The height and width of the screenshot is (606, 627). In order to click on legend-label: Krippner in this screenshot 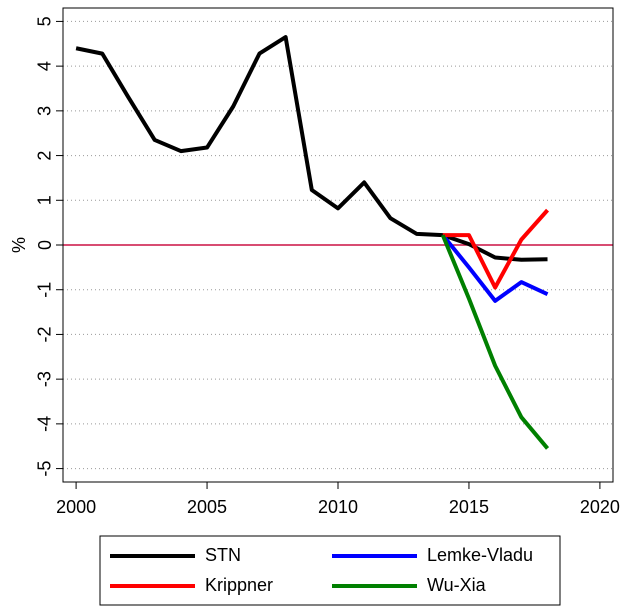, I will do `click(239, 585)`.